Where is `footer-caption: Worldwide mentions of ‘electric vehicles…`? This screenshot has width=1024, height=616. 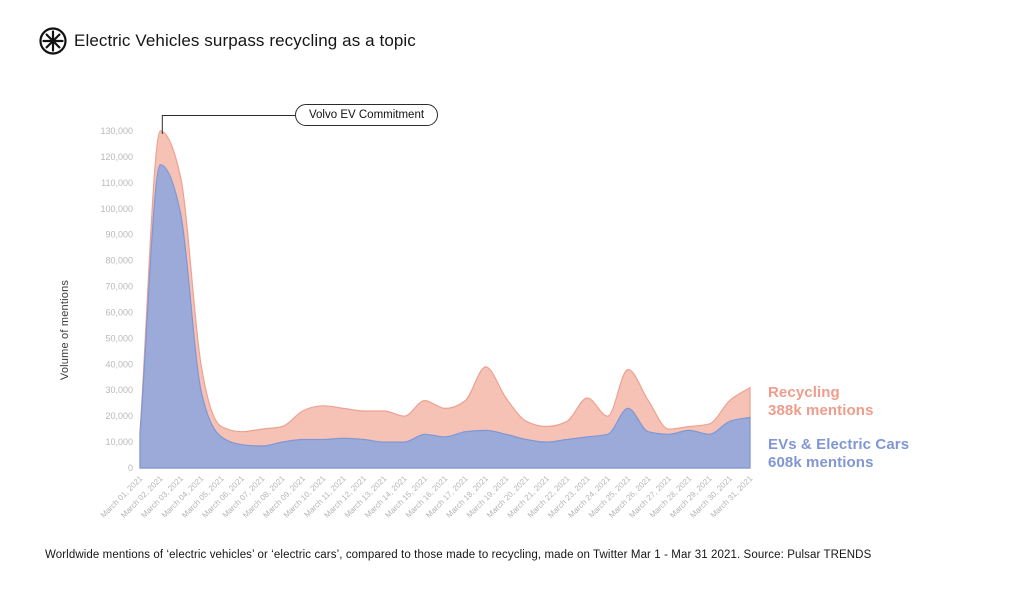 footer-caption: Worldwide mentions of ‘electric vehicles… is located at coordinates (458, 555).